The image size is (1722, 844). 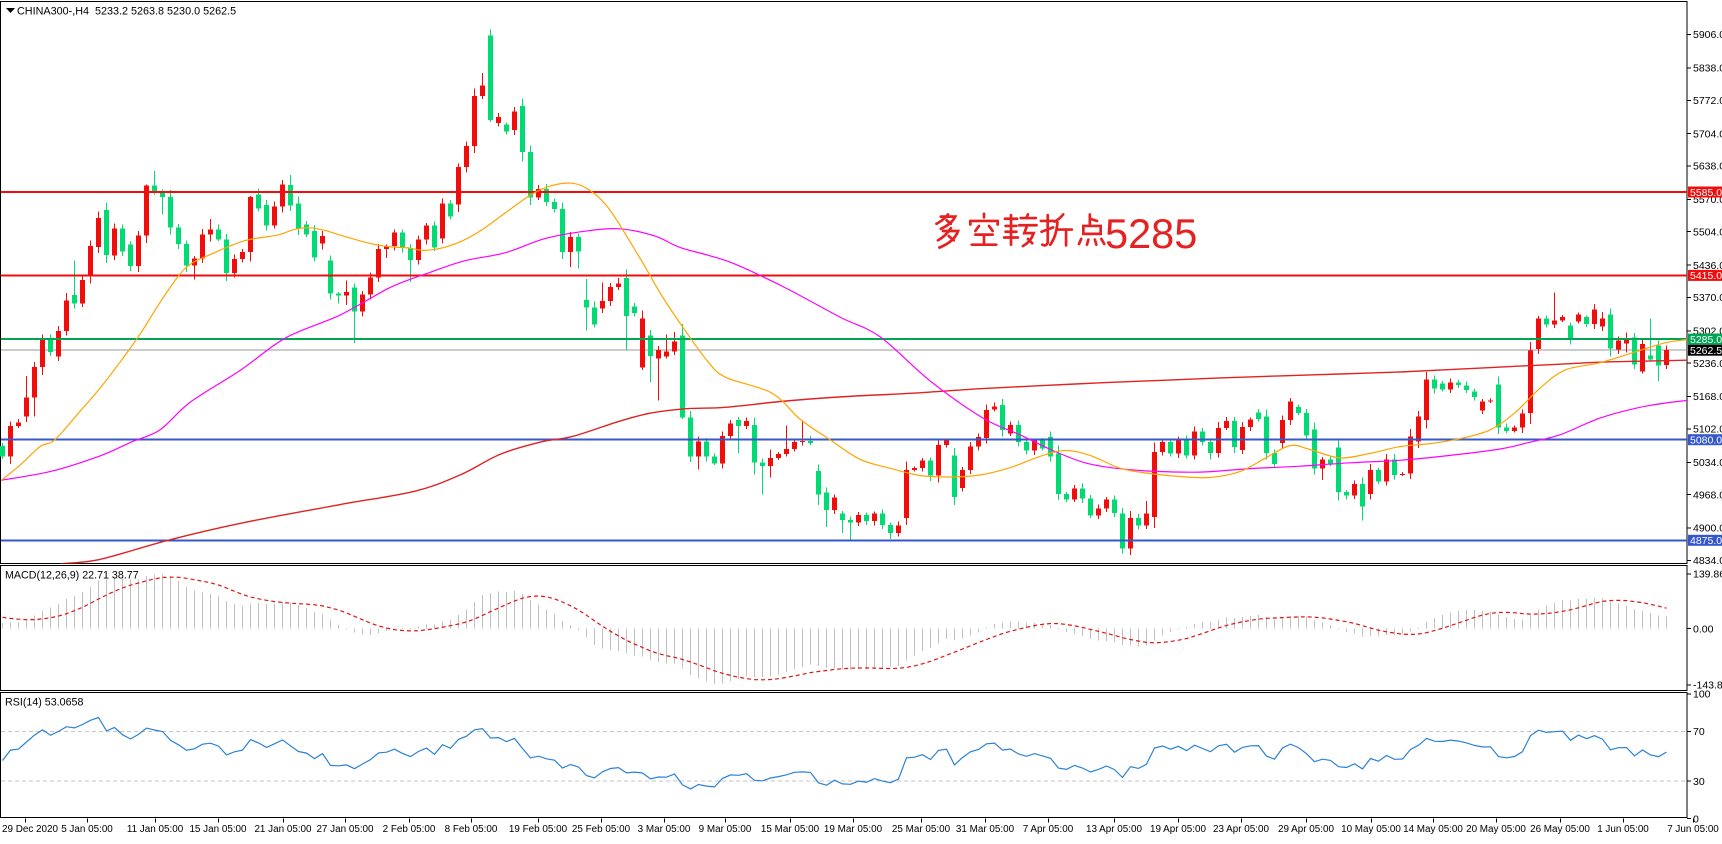 What do you see at coordinates (1706, 340) in the screenshot?
I see `svg-text: 5285.0` at bounding box center [1706, 340].